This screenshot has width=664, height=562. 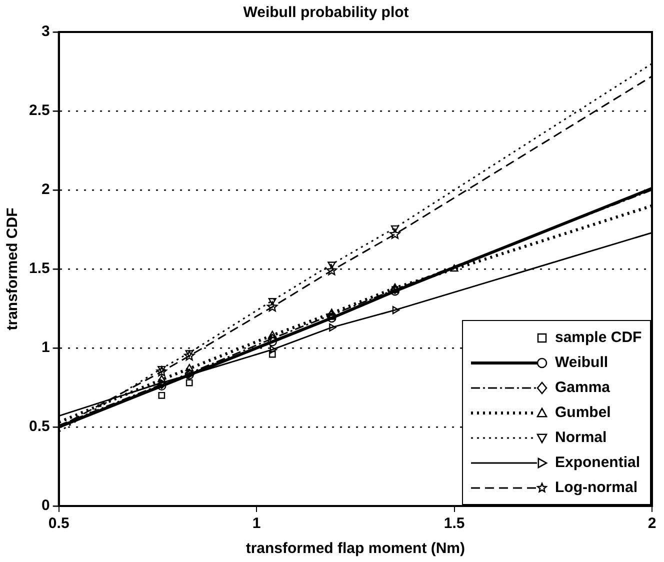 What do you see at coordinates (581, 362) in the screenshot?
I see `legend-label: Weibull` at bounding box center [581, 362].